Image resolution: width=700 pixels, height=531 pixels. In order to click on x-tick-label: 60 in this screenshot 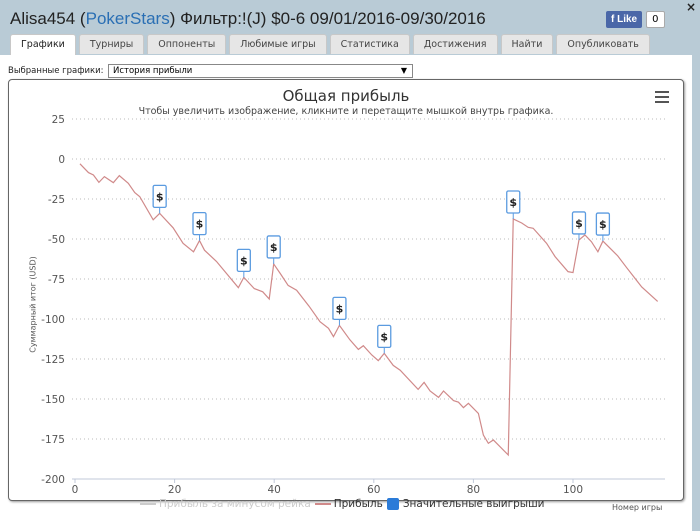, I will do `click(373, 490)`.